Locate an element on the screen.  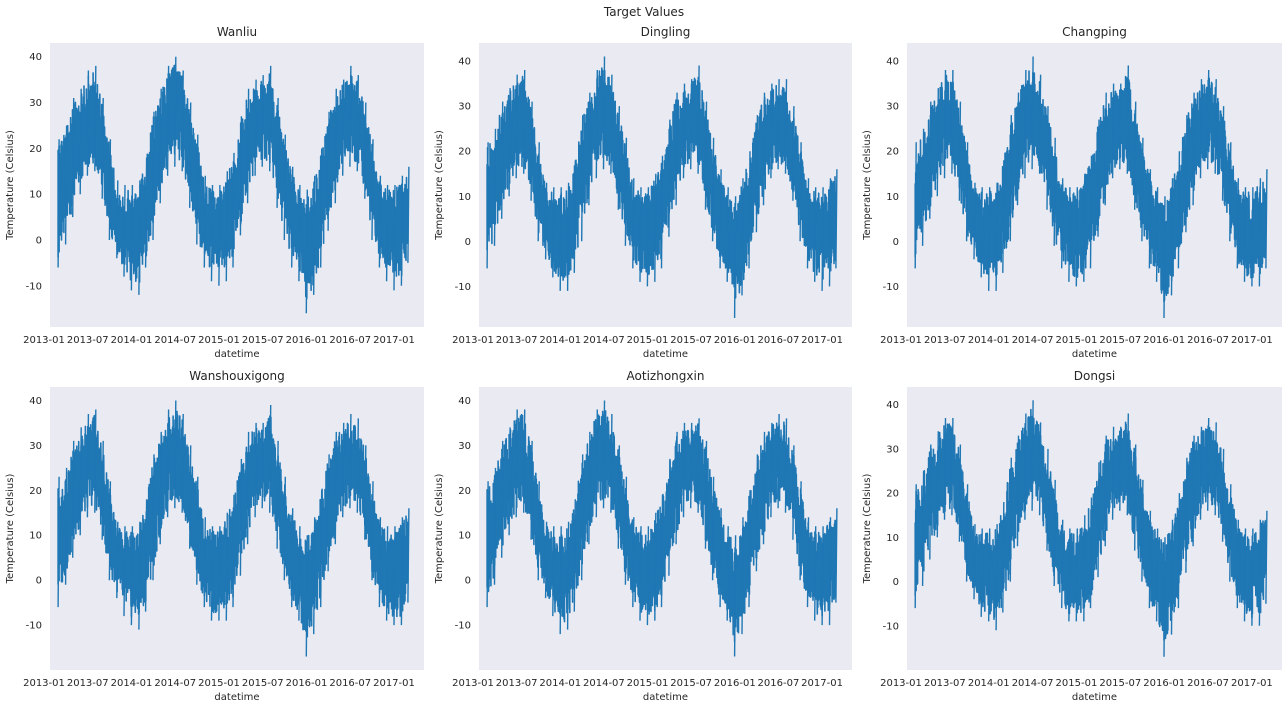
x-tick-label: 2016-01 is located at coordinates (307, 340).